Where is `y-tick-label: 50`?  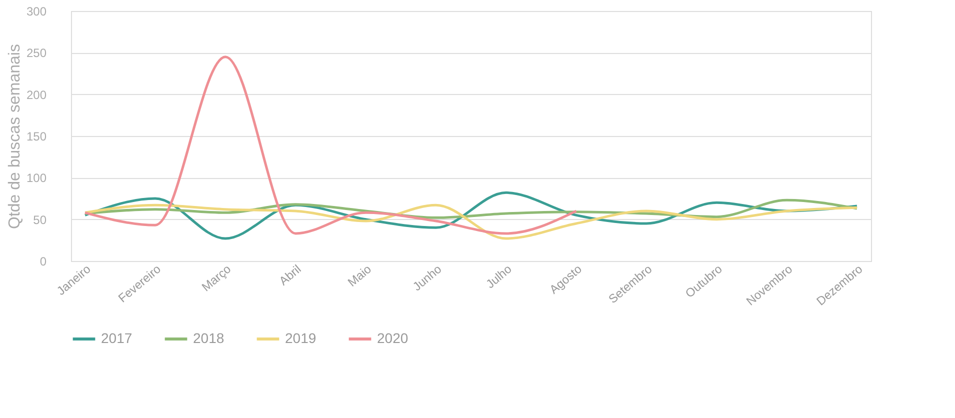 y-tick-label: 50 is located at coordinates (40, 219).